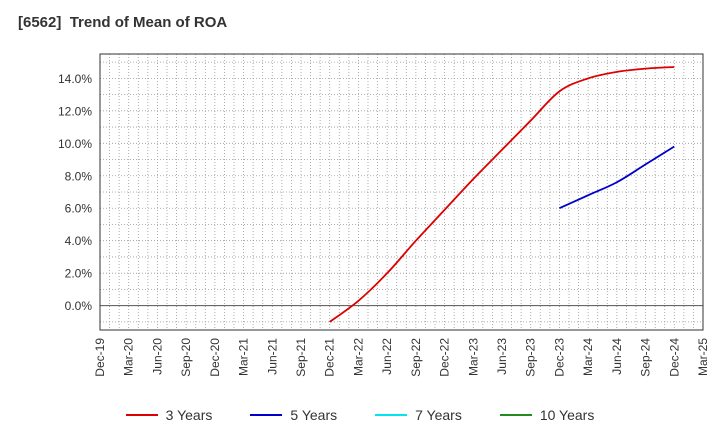 This screenshot has height=440, width=720. Describe the element at coordinates (416, 357) in the screenshot. I see `x-tick-label: Sep-22` at that location.